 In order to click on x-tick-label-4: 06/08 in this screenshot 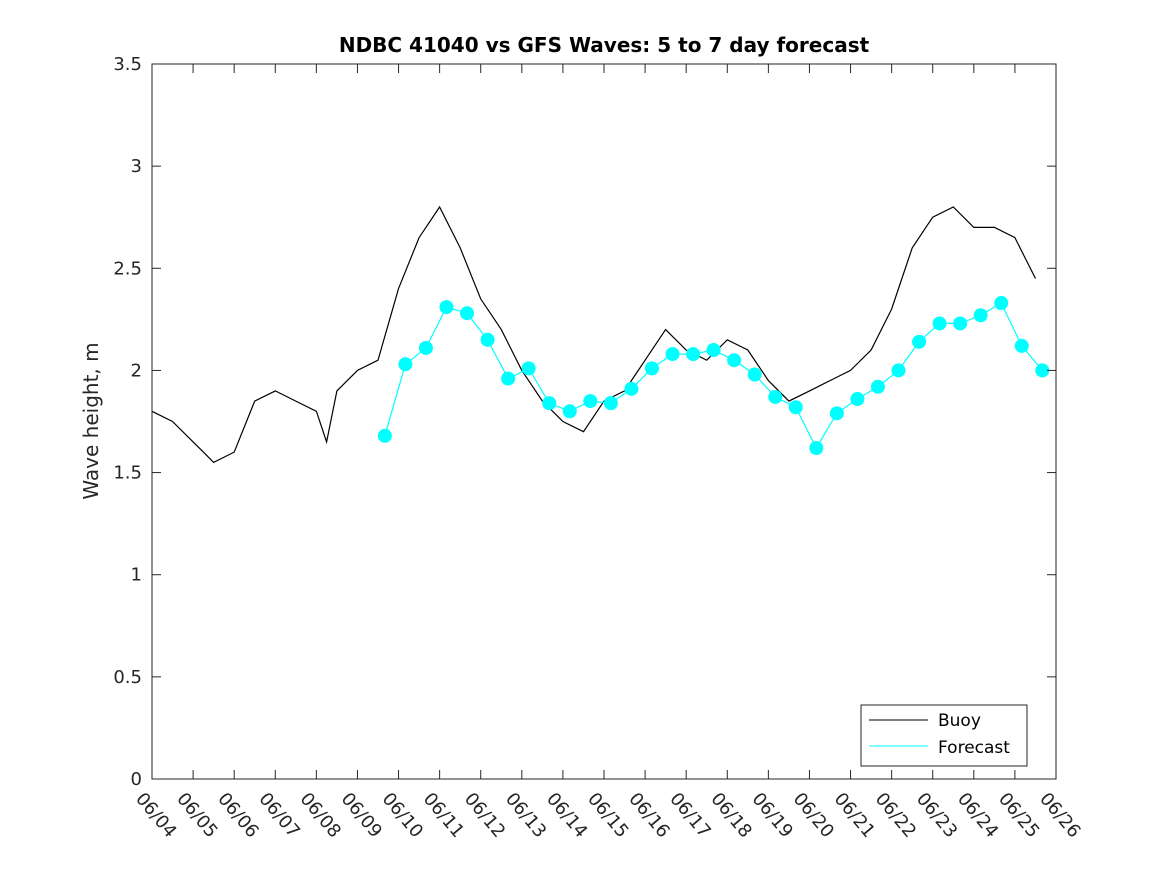, I will do `click(320, 815)`.